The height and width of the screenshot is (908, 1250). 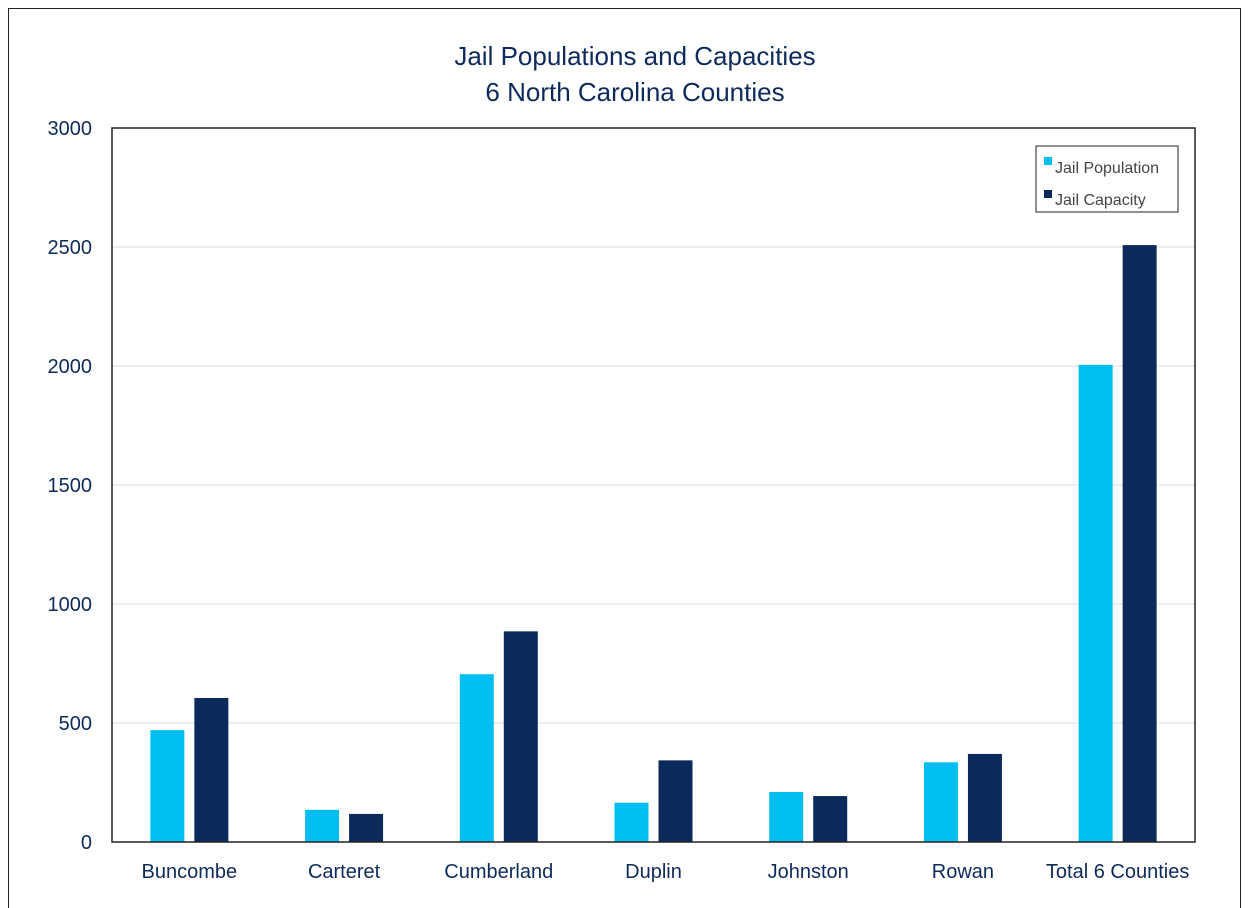 I want to click on x-tick-label: Cumberland, so click(x=498, y=872).